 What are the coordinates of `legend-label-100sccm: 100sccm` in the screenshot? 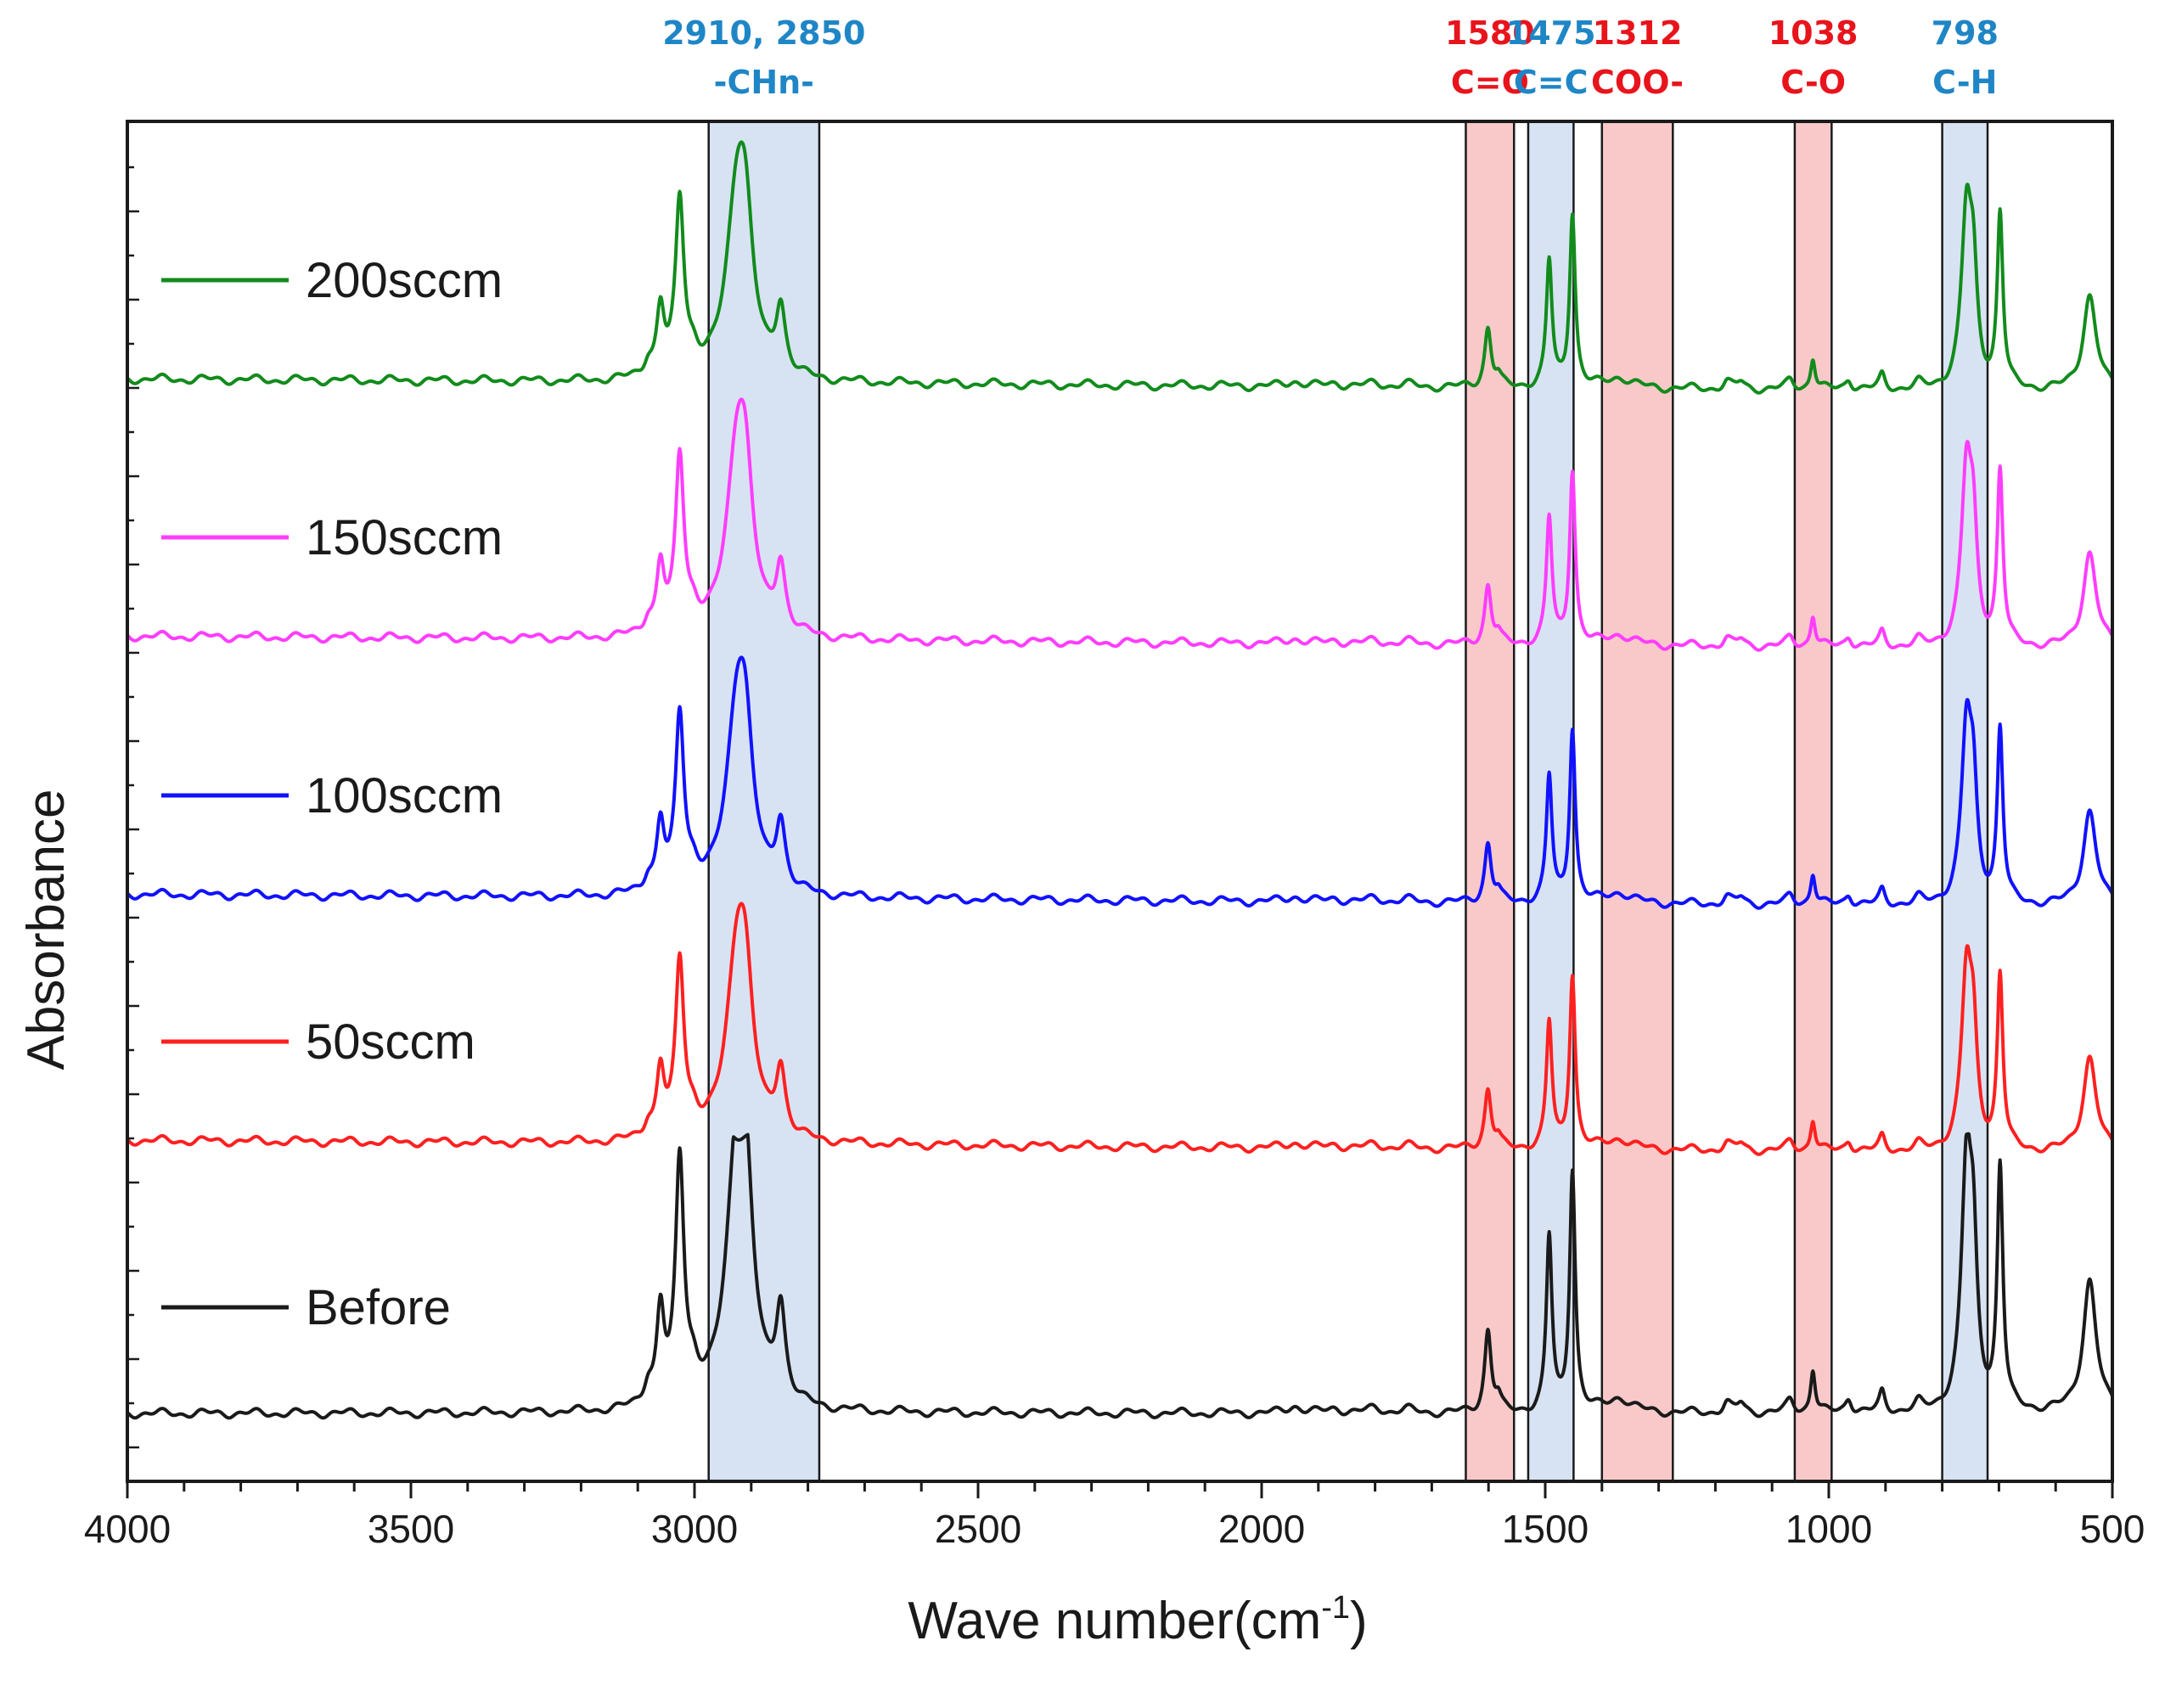 It's located at (404, 795).